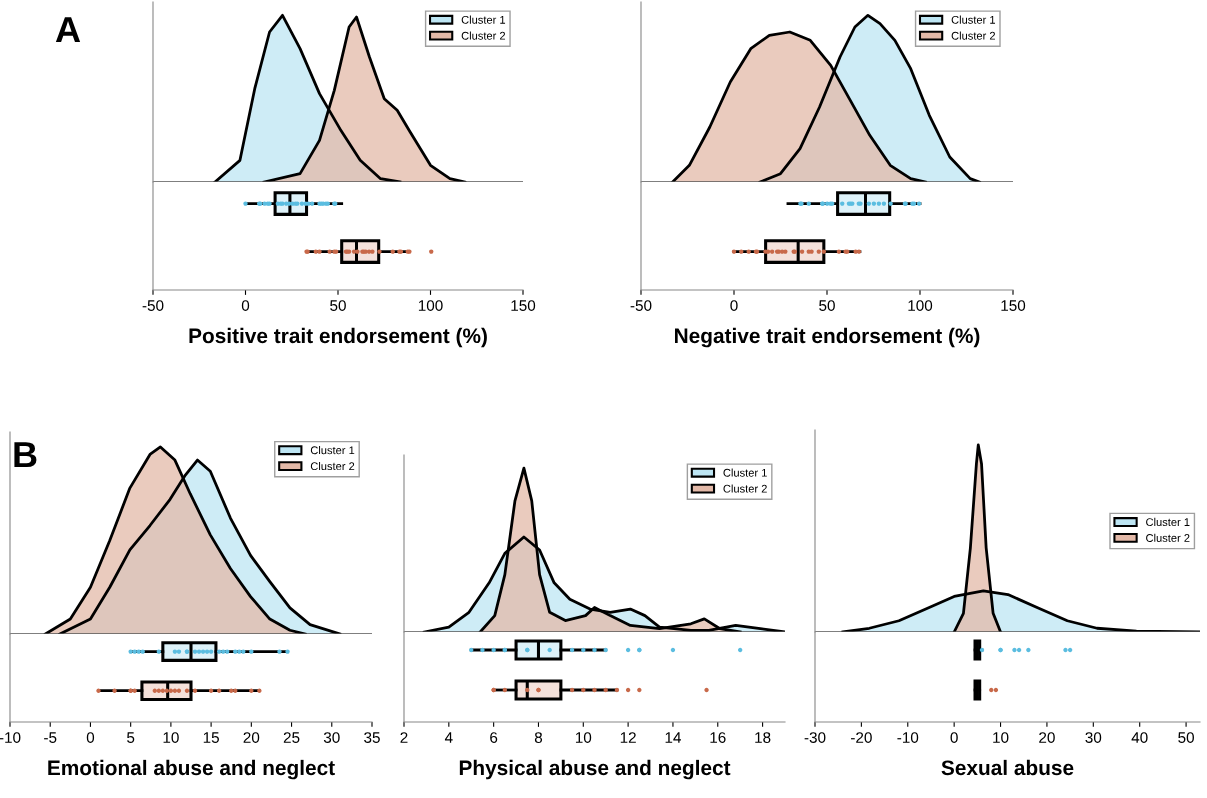 This screenshot has width=1207, height=798. Describe the element at coordinates (191, 769) in the screenshot. I see `x-axis-title: Emotional abuse and neglect` at that location.